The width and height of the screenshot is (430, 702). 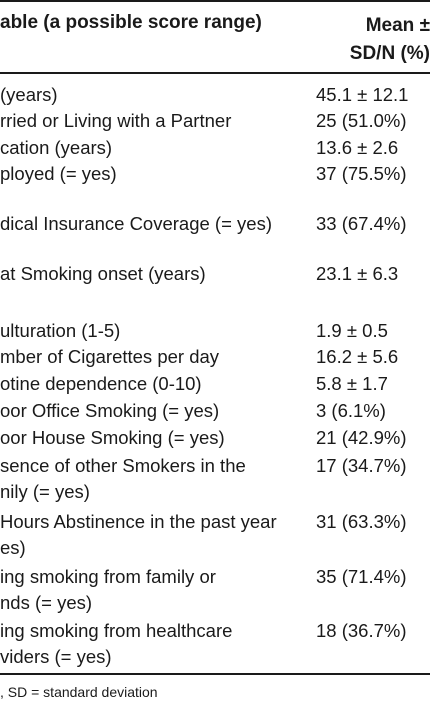 What do you see at coordinates (110, 410) in the screenshot?
I see `row-office-smoking-label: oor Office Smoking (= yes)` at bounding box center [110, 410].